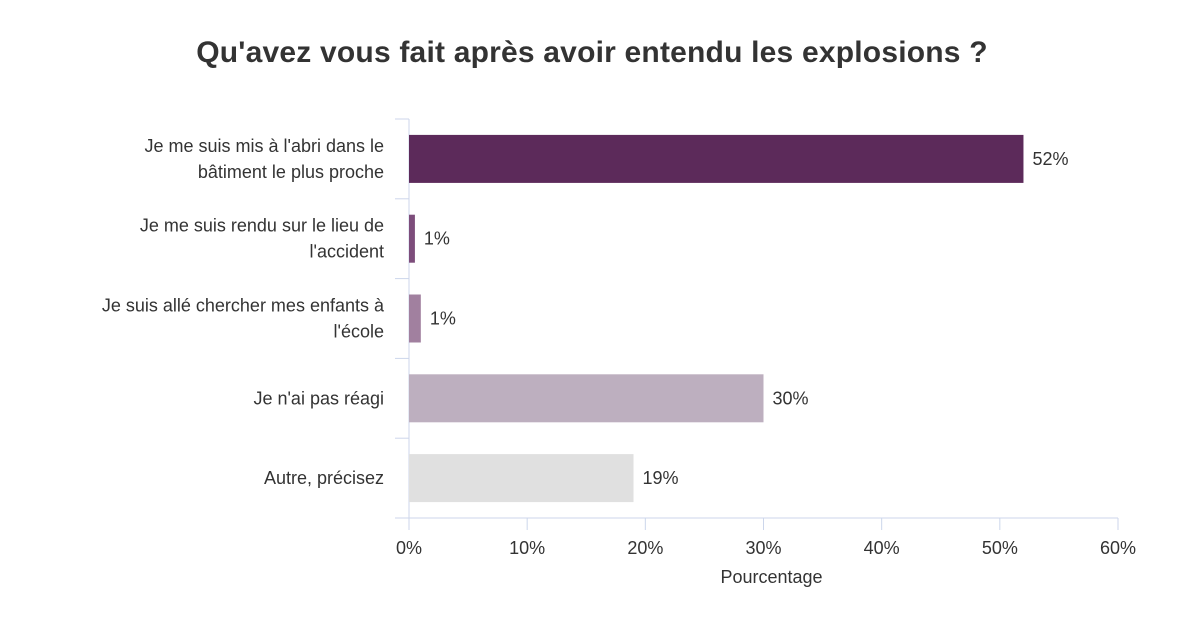  Describe the element at coordinates (347, 252) in the screenshot. I see `category-label-line: l'accident` at that location.